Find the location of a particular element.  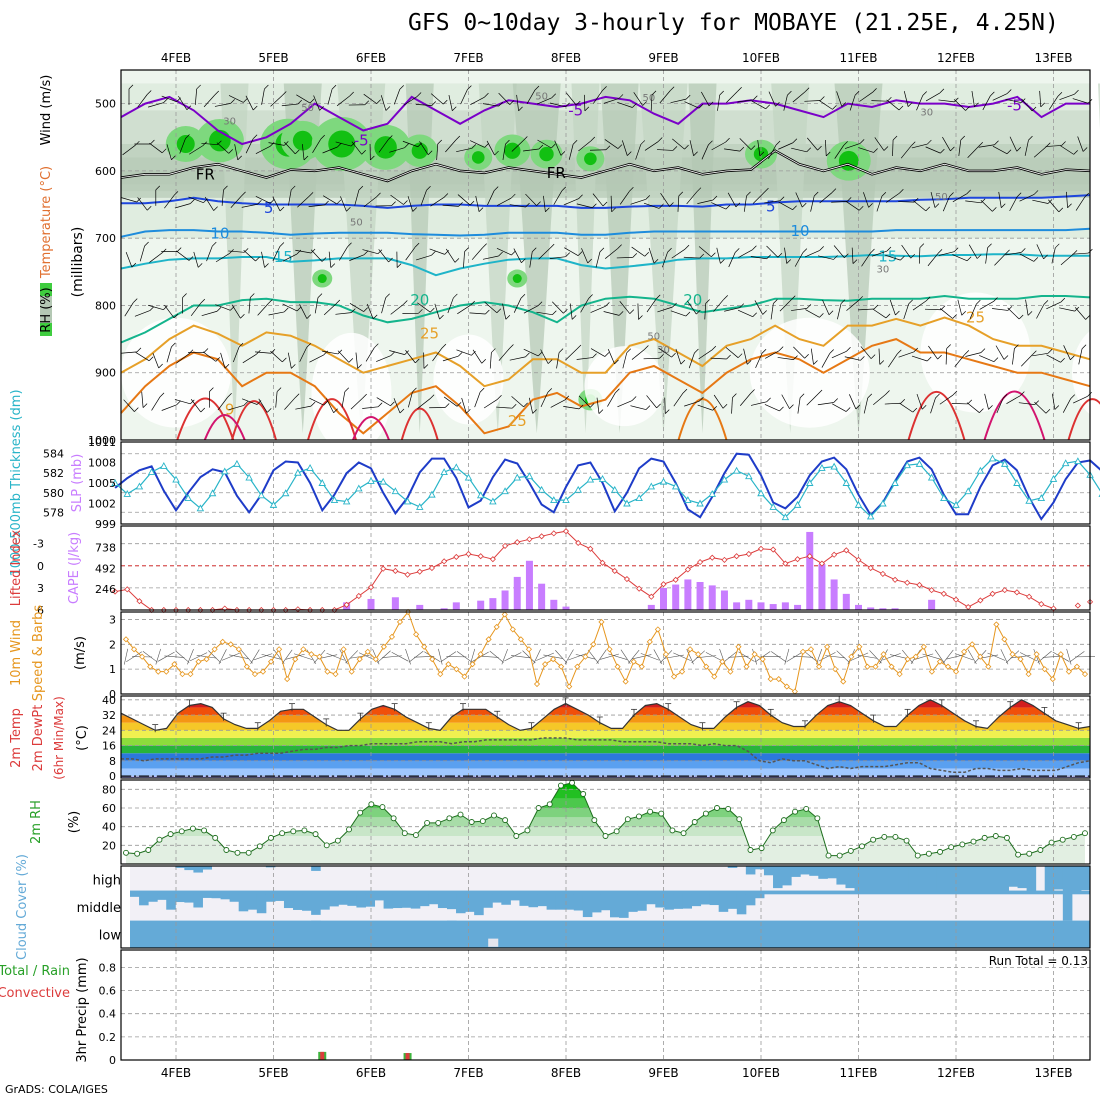

precip-legend-convective: Convective is located at coordinates (35, 993).